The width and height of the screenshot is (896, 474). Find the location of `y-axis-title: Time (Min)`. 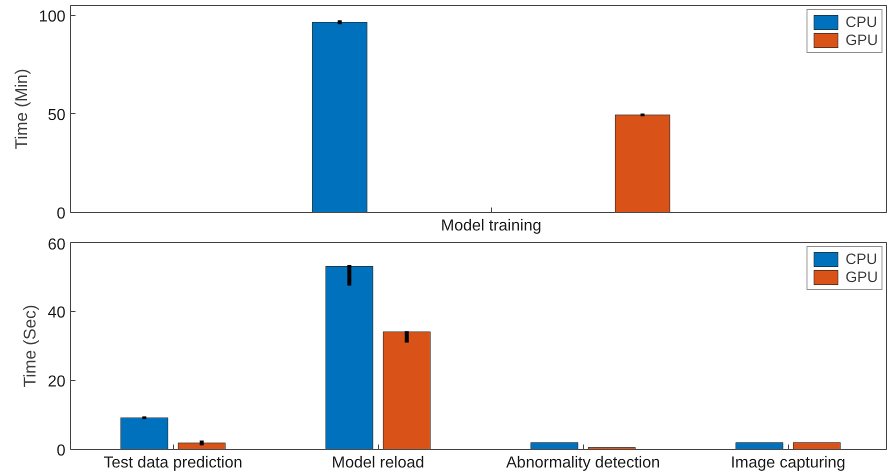

y-axis-title: Time (Min) is located at coordinates (21, 109).